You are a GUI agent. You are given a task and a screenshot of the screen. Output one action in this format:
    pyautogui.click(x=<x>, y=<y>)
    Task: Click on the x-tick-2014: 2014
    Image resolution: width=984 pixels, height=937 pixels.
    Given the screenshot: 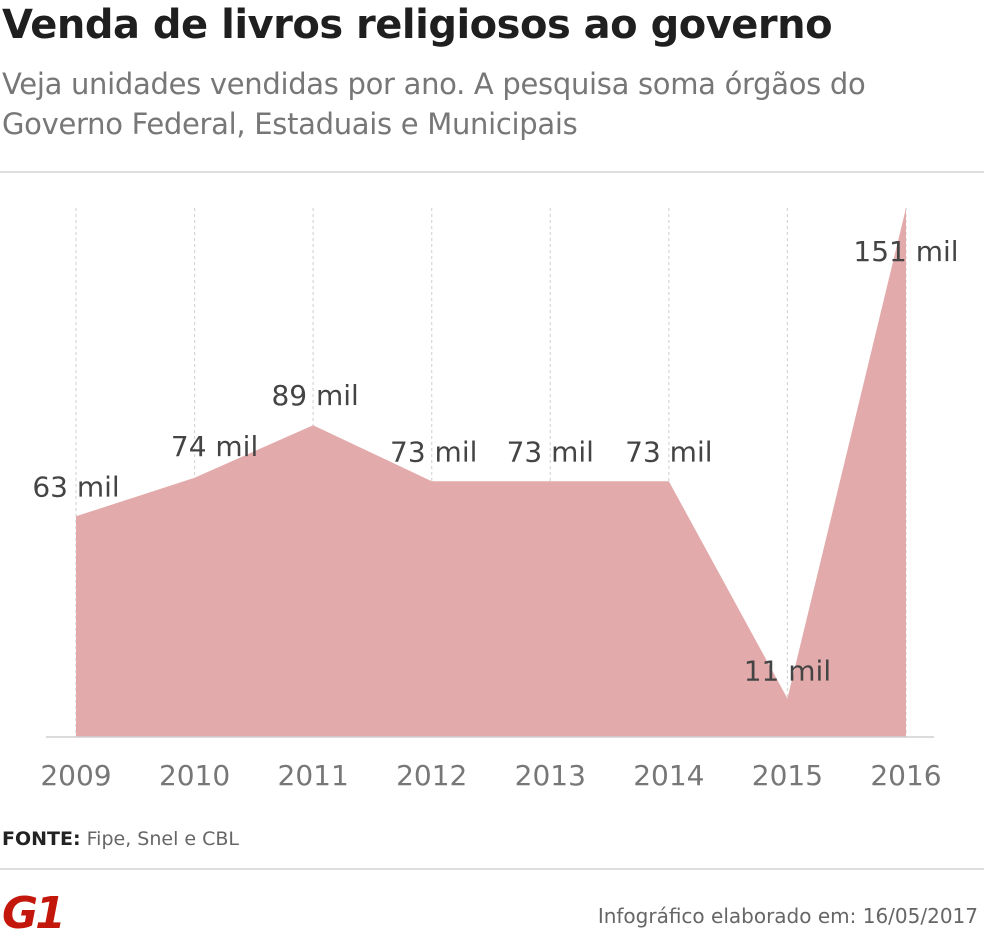 What is the action you would take?
    pyautogui.click(x=668, y=775)
    